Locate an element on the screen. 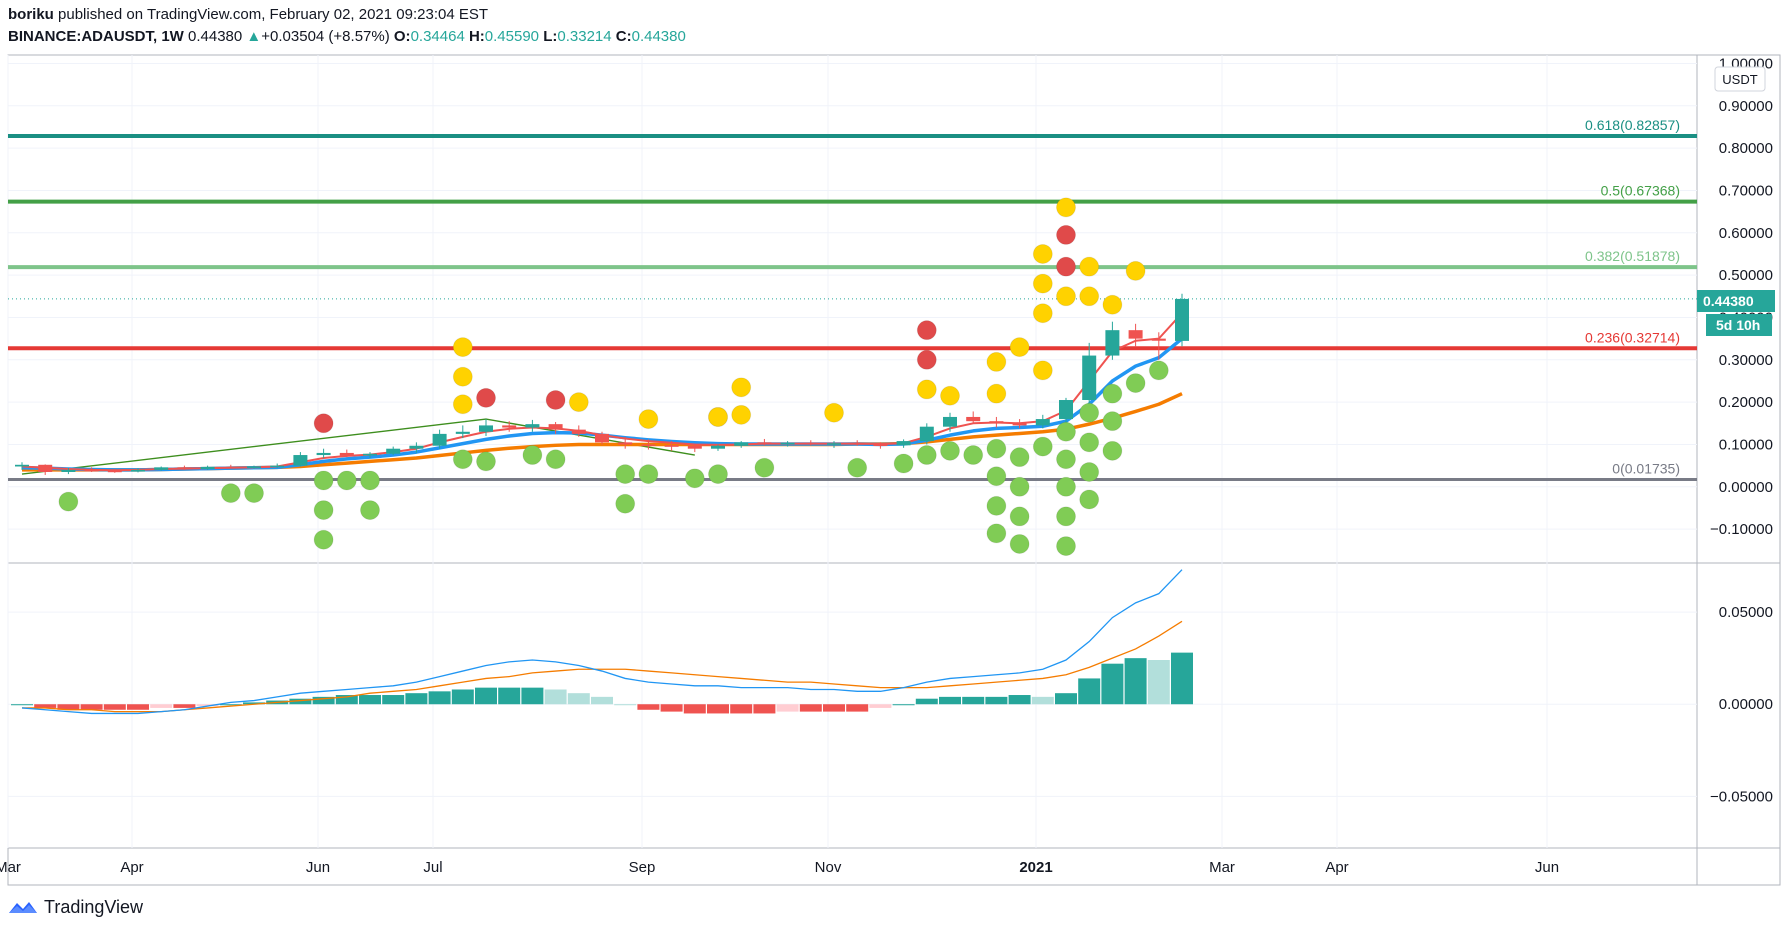 The image size is (1791, 934). price-tick-label: 0.80000 is located at coordinates (1746, 148).